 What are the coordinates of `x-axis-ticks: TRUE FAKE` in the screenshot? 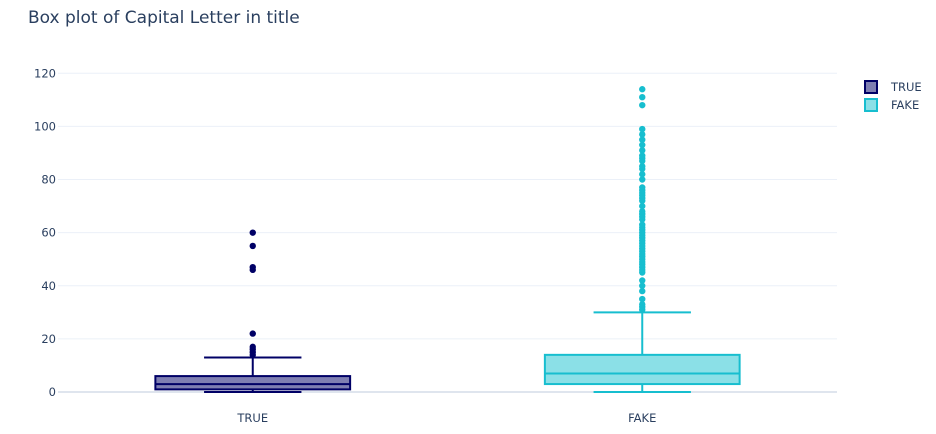 It's located at (446, 418).